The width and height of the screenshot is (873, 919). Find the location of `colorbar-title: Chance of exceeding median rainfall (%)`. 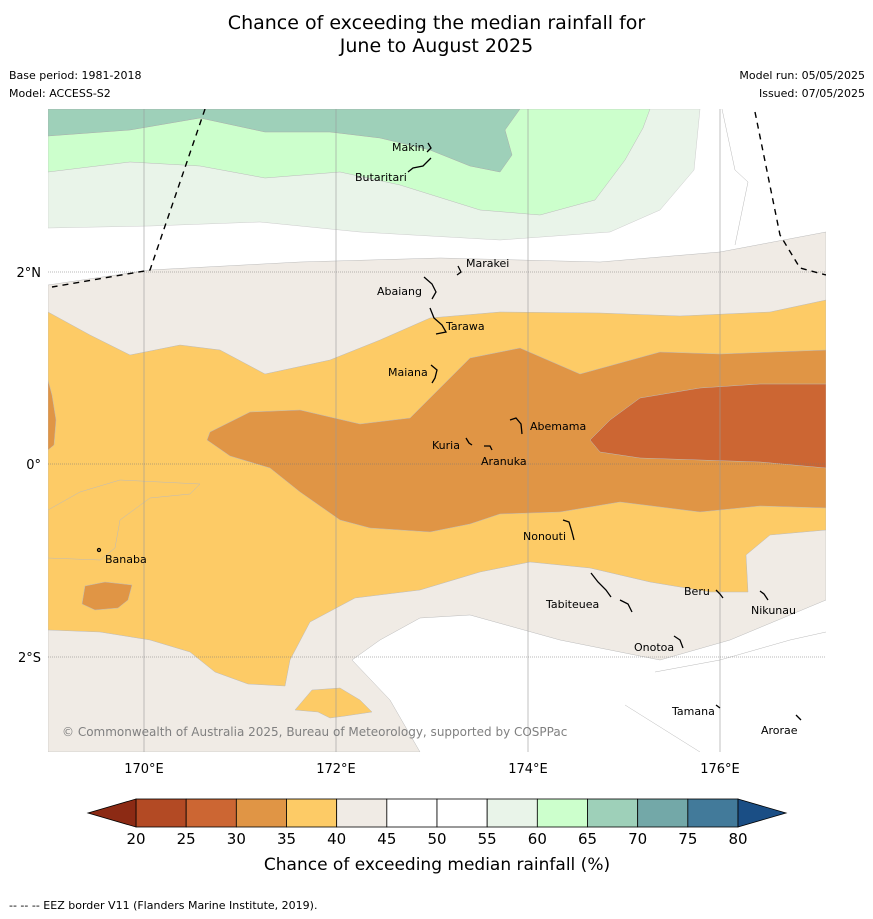

colorbar-title: Chance of exceeding median rainfall (%) is located at coordinates (437, 865).